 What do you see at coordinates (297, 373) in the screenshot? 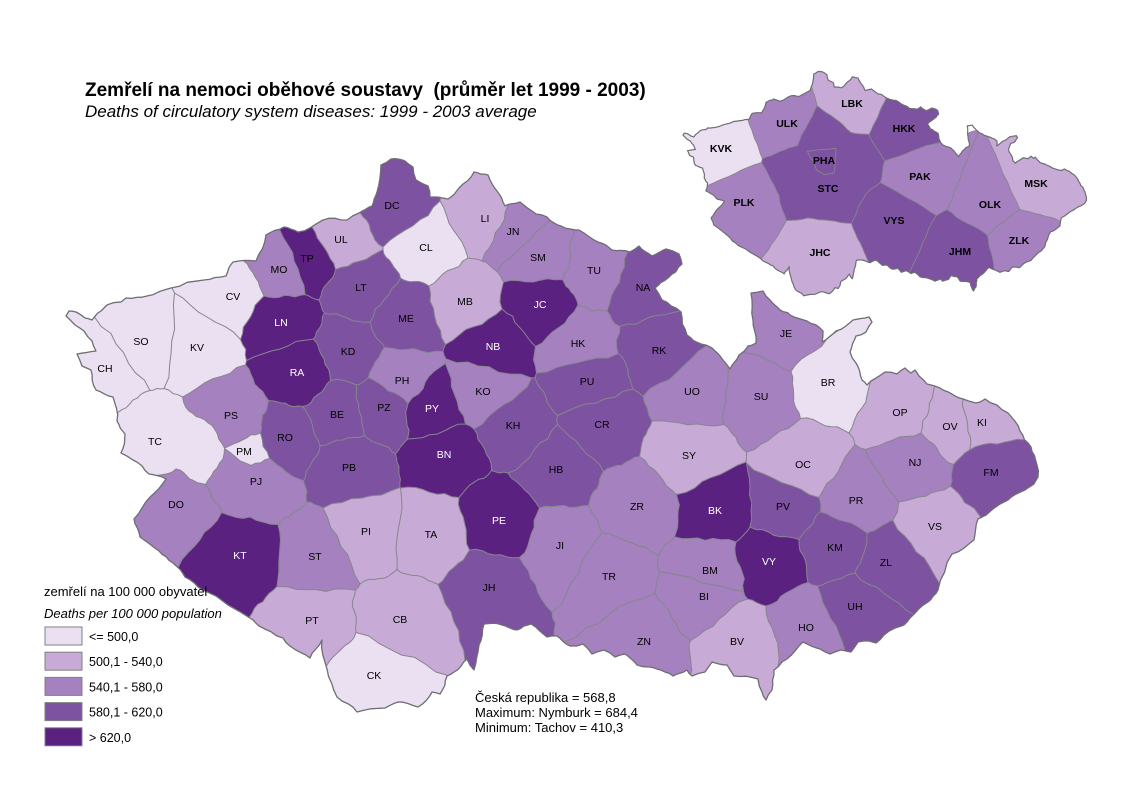
I see `svg-text: RA` at bounding box center [297, 373].